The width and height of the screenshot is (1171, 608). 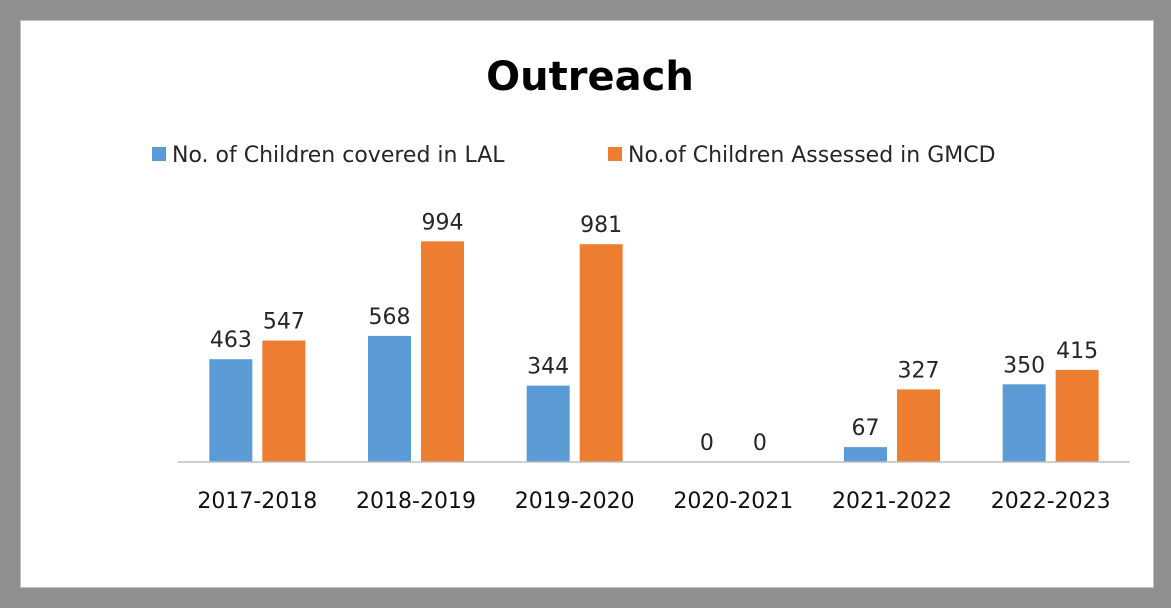 What do you see at coordinates (919, 370) in the screenshot?
I see `data-label-2021-2022-series-2: 327` at bounding box center [919, 370].